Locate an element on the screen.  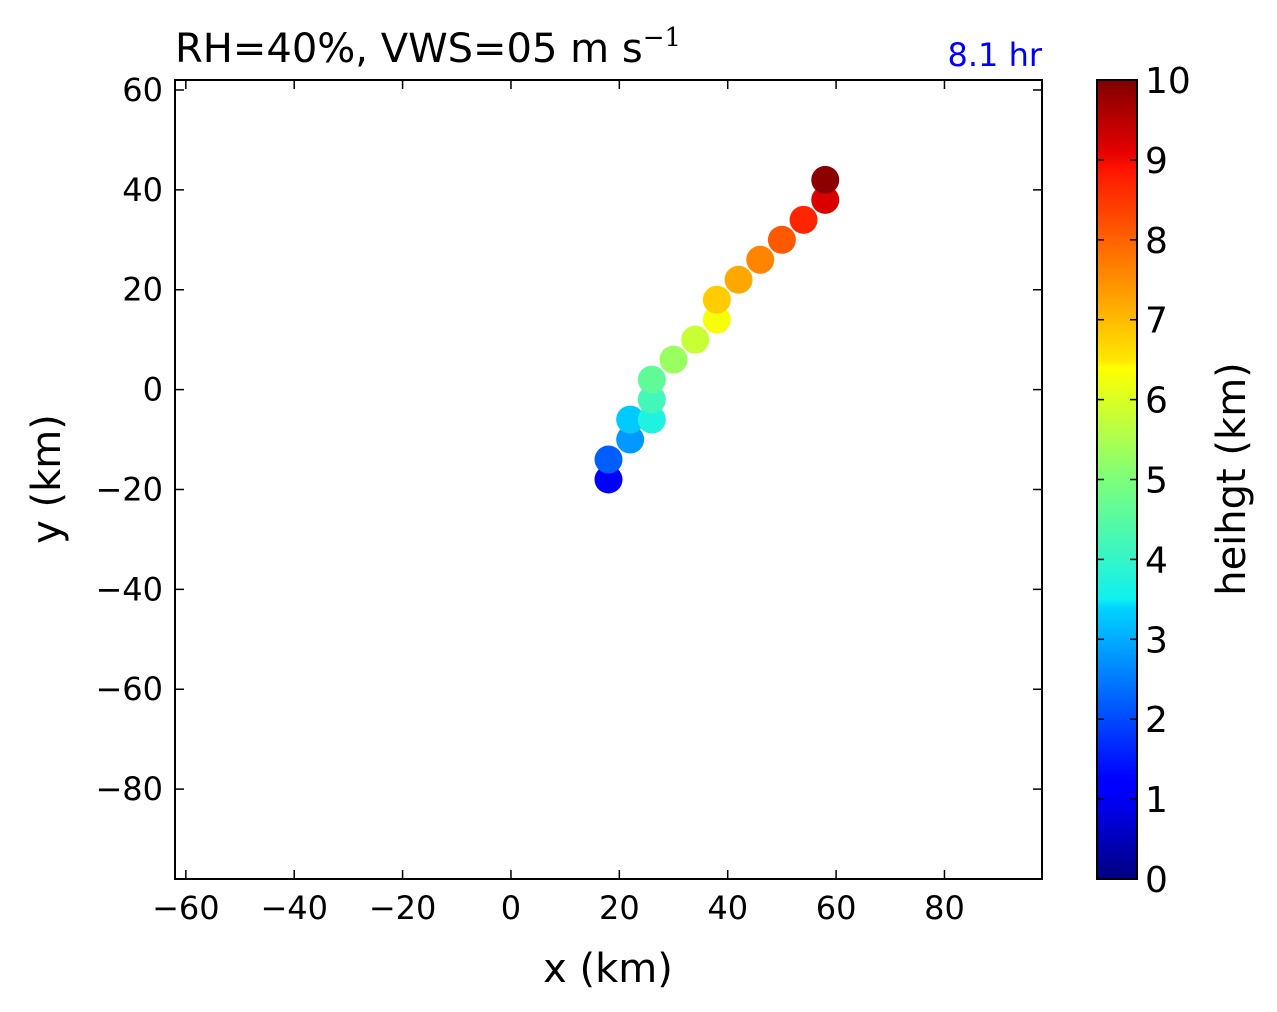
x-tick-label: 60 is located at coordinates (836, 908).